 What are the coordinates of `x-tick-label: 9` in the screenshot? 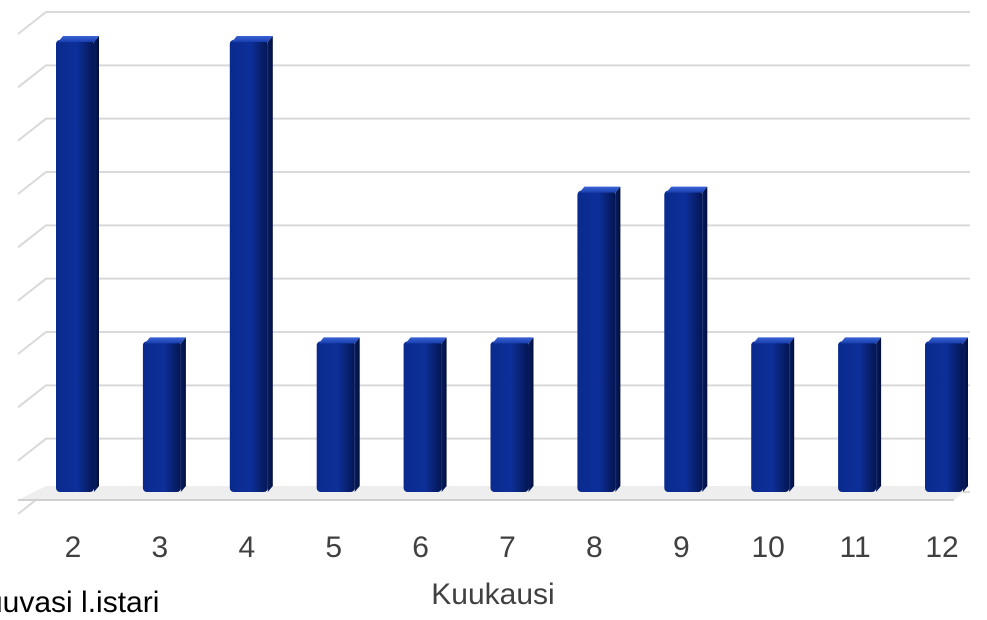 It's located at (681, 547).